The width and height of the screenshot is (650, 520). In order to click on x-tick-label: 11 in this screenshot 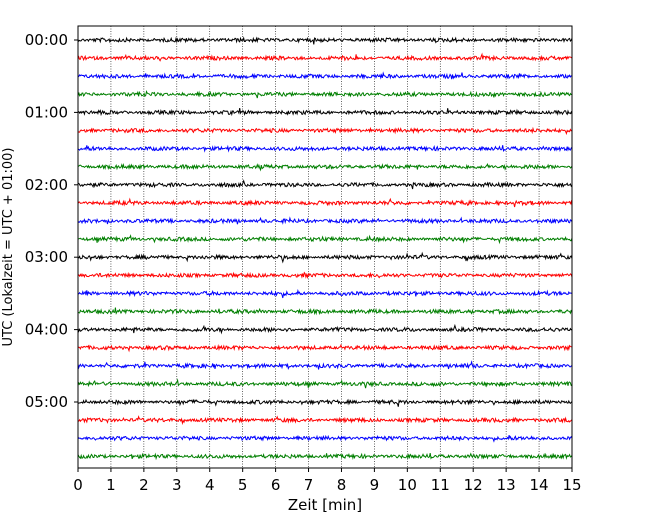, I will do `click(440, 485)`.